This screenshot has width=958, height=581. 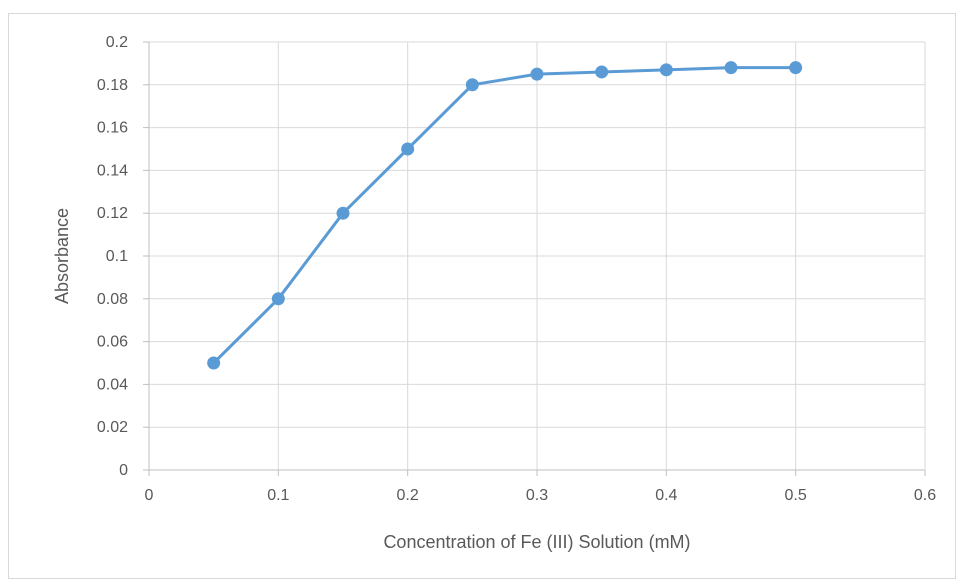 I want to click on x-tick-label: 0.2, so click(x=408, y=495).